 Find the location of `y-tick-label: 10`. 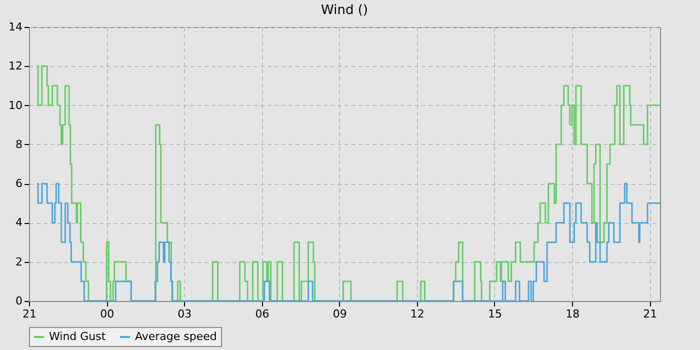

y-tick-label: 10 is located at coordinates (15, 105).